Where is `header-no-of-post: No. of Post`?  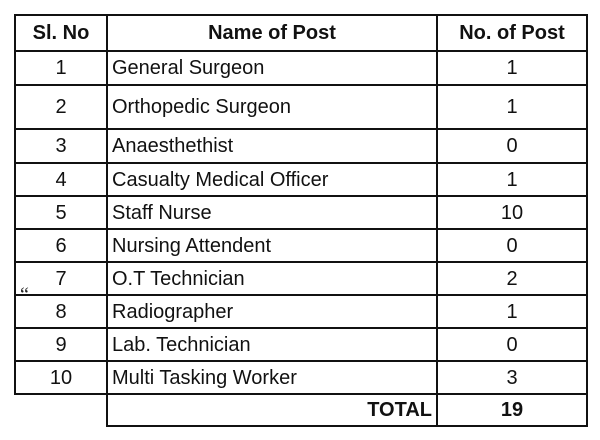
header-no-of-post: No. of Post is located at coordinates (512, 33).